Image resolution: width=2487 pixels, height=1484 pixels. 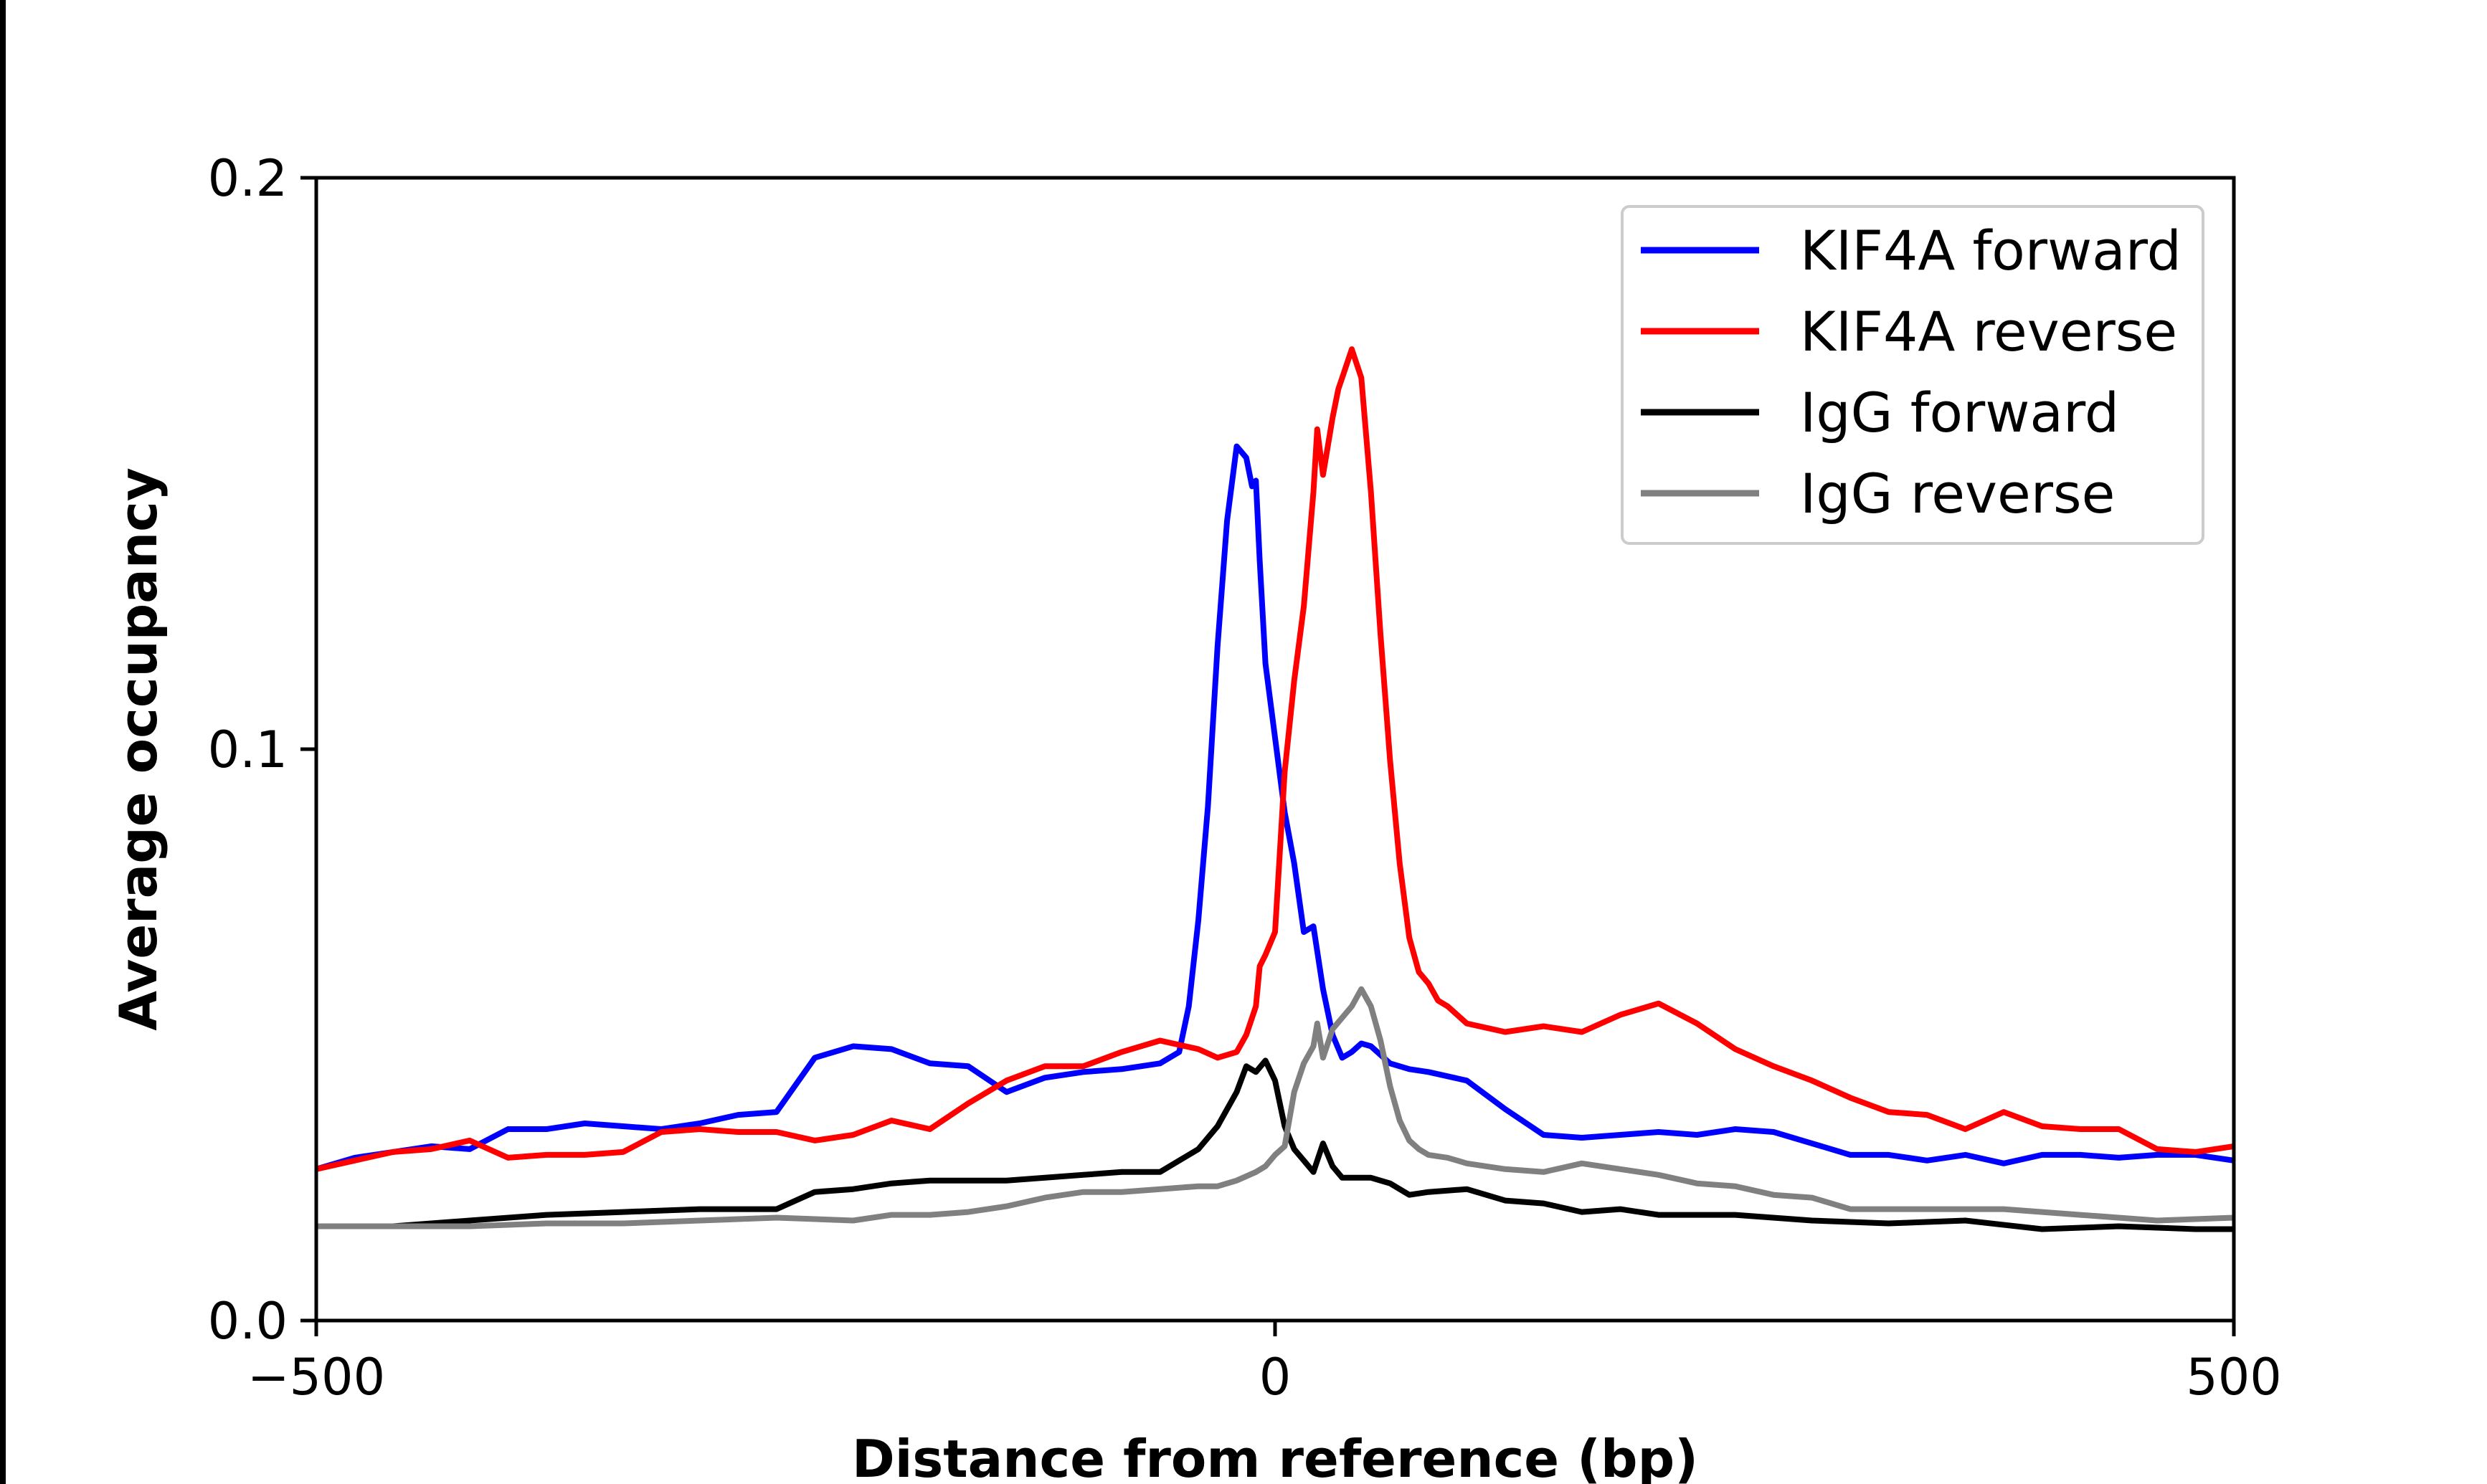 I want to click on x-axis-label: Distance from reference (bp), so click(x=1275, y=1457).